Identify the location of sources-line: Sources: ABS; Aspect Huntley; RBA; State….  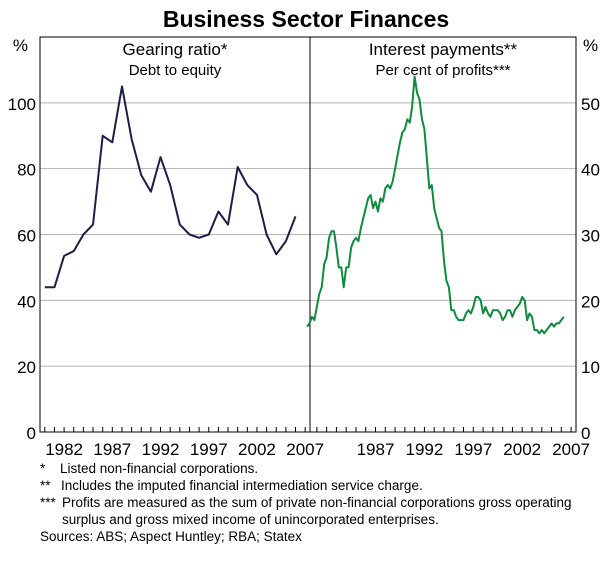
(322, 536).